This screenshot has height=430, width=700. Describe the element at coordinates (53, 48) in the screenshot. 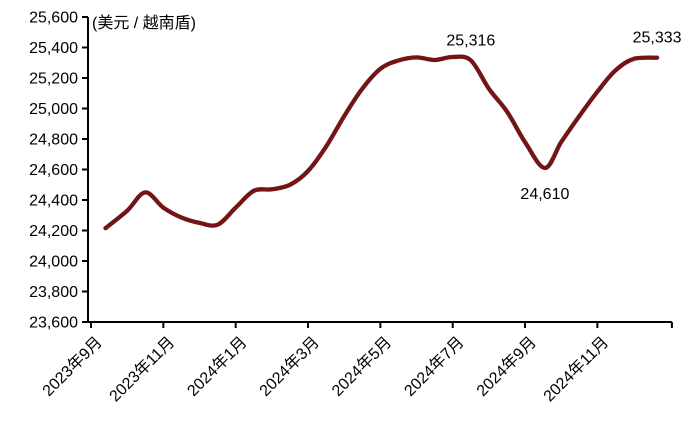

I see `y-tick-label: 25,400` at that location.